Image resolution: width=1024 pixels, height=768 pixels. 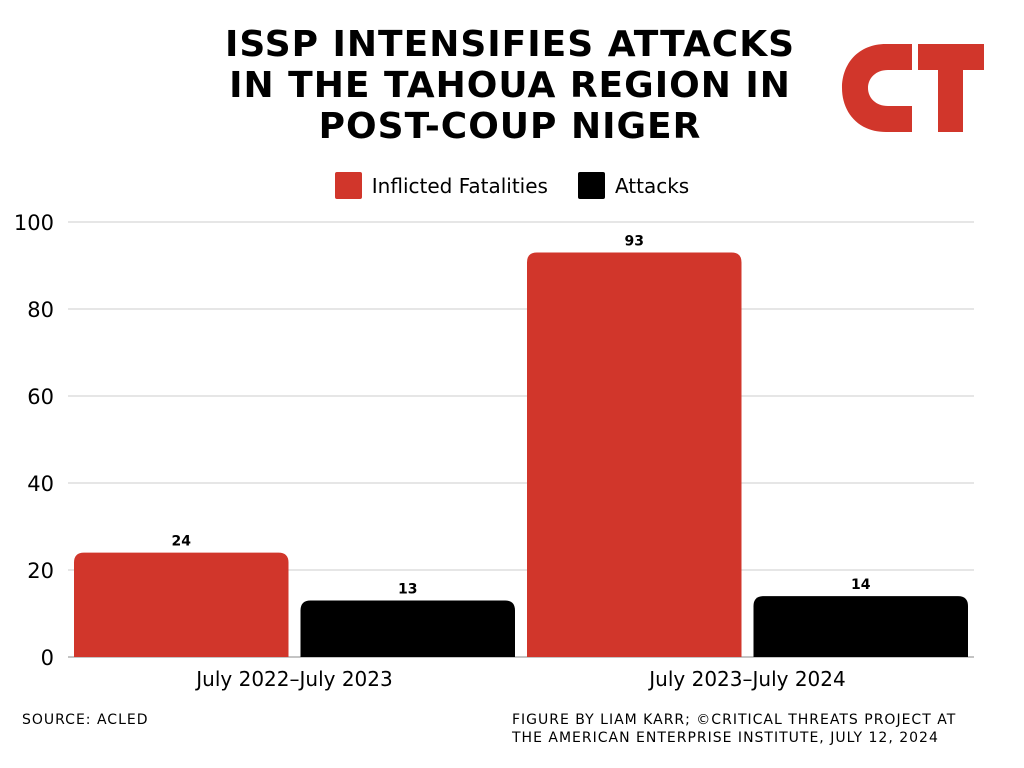 What do you see at coordinates (951, 88) in the screenshot?
I see `logo-letter-t` at bounding box center [951, 88].